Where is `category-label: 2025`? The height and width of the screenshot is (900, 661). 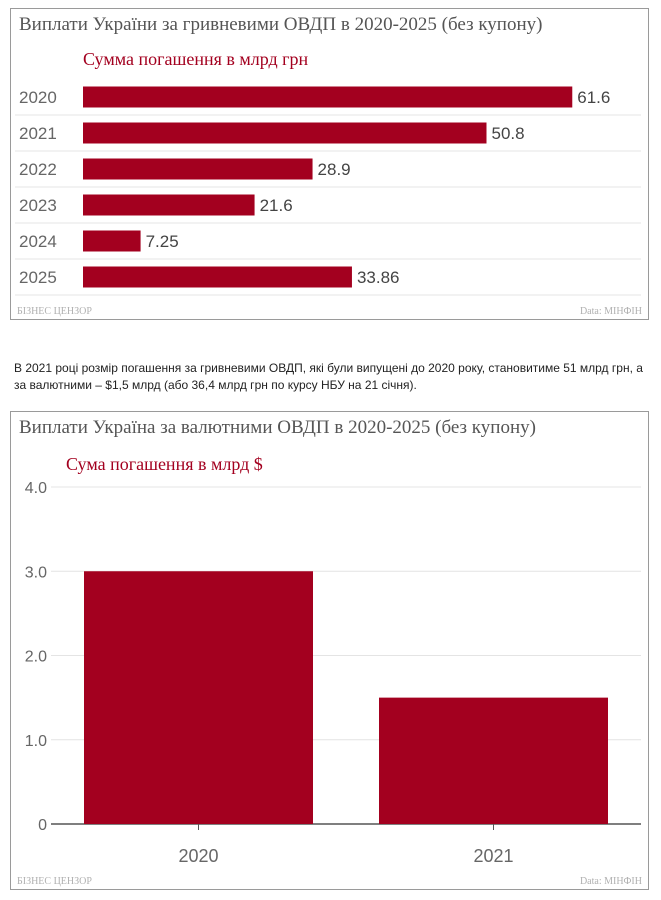
category-label: 2025 is located at coordinates (38, 277).